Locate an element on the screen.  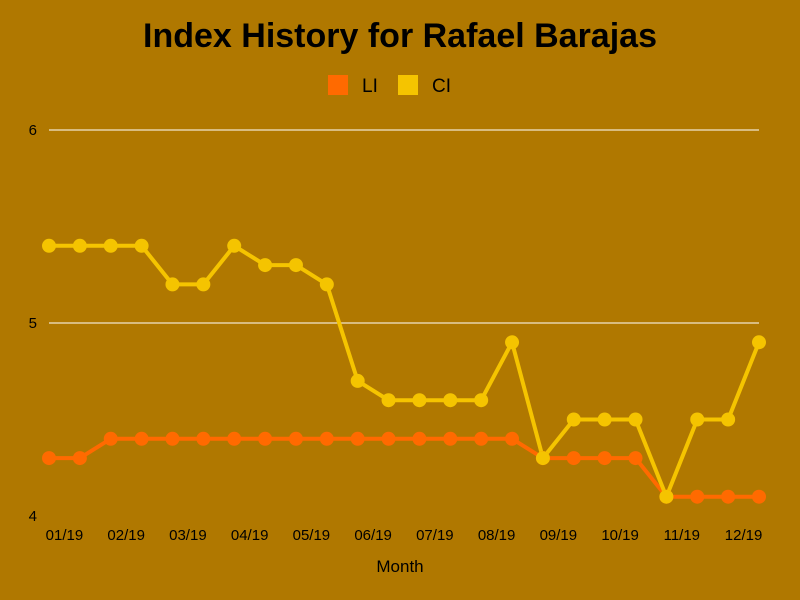
x-tick-label: 08/19 is located at coordinates (497, 535).